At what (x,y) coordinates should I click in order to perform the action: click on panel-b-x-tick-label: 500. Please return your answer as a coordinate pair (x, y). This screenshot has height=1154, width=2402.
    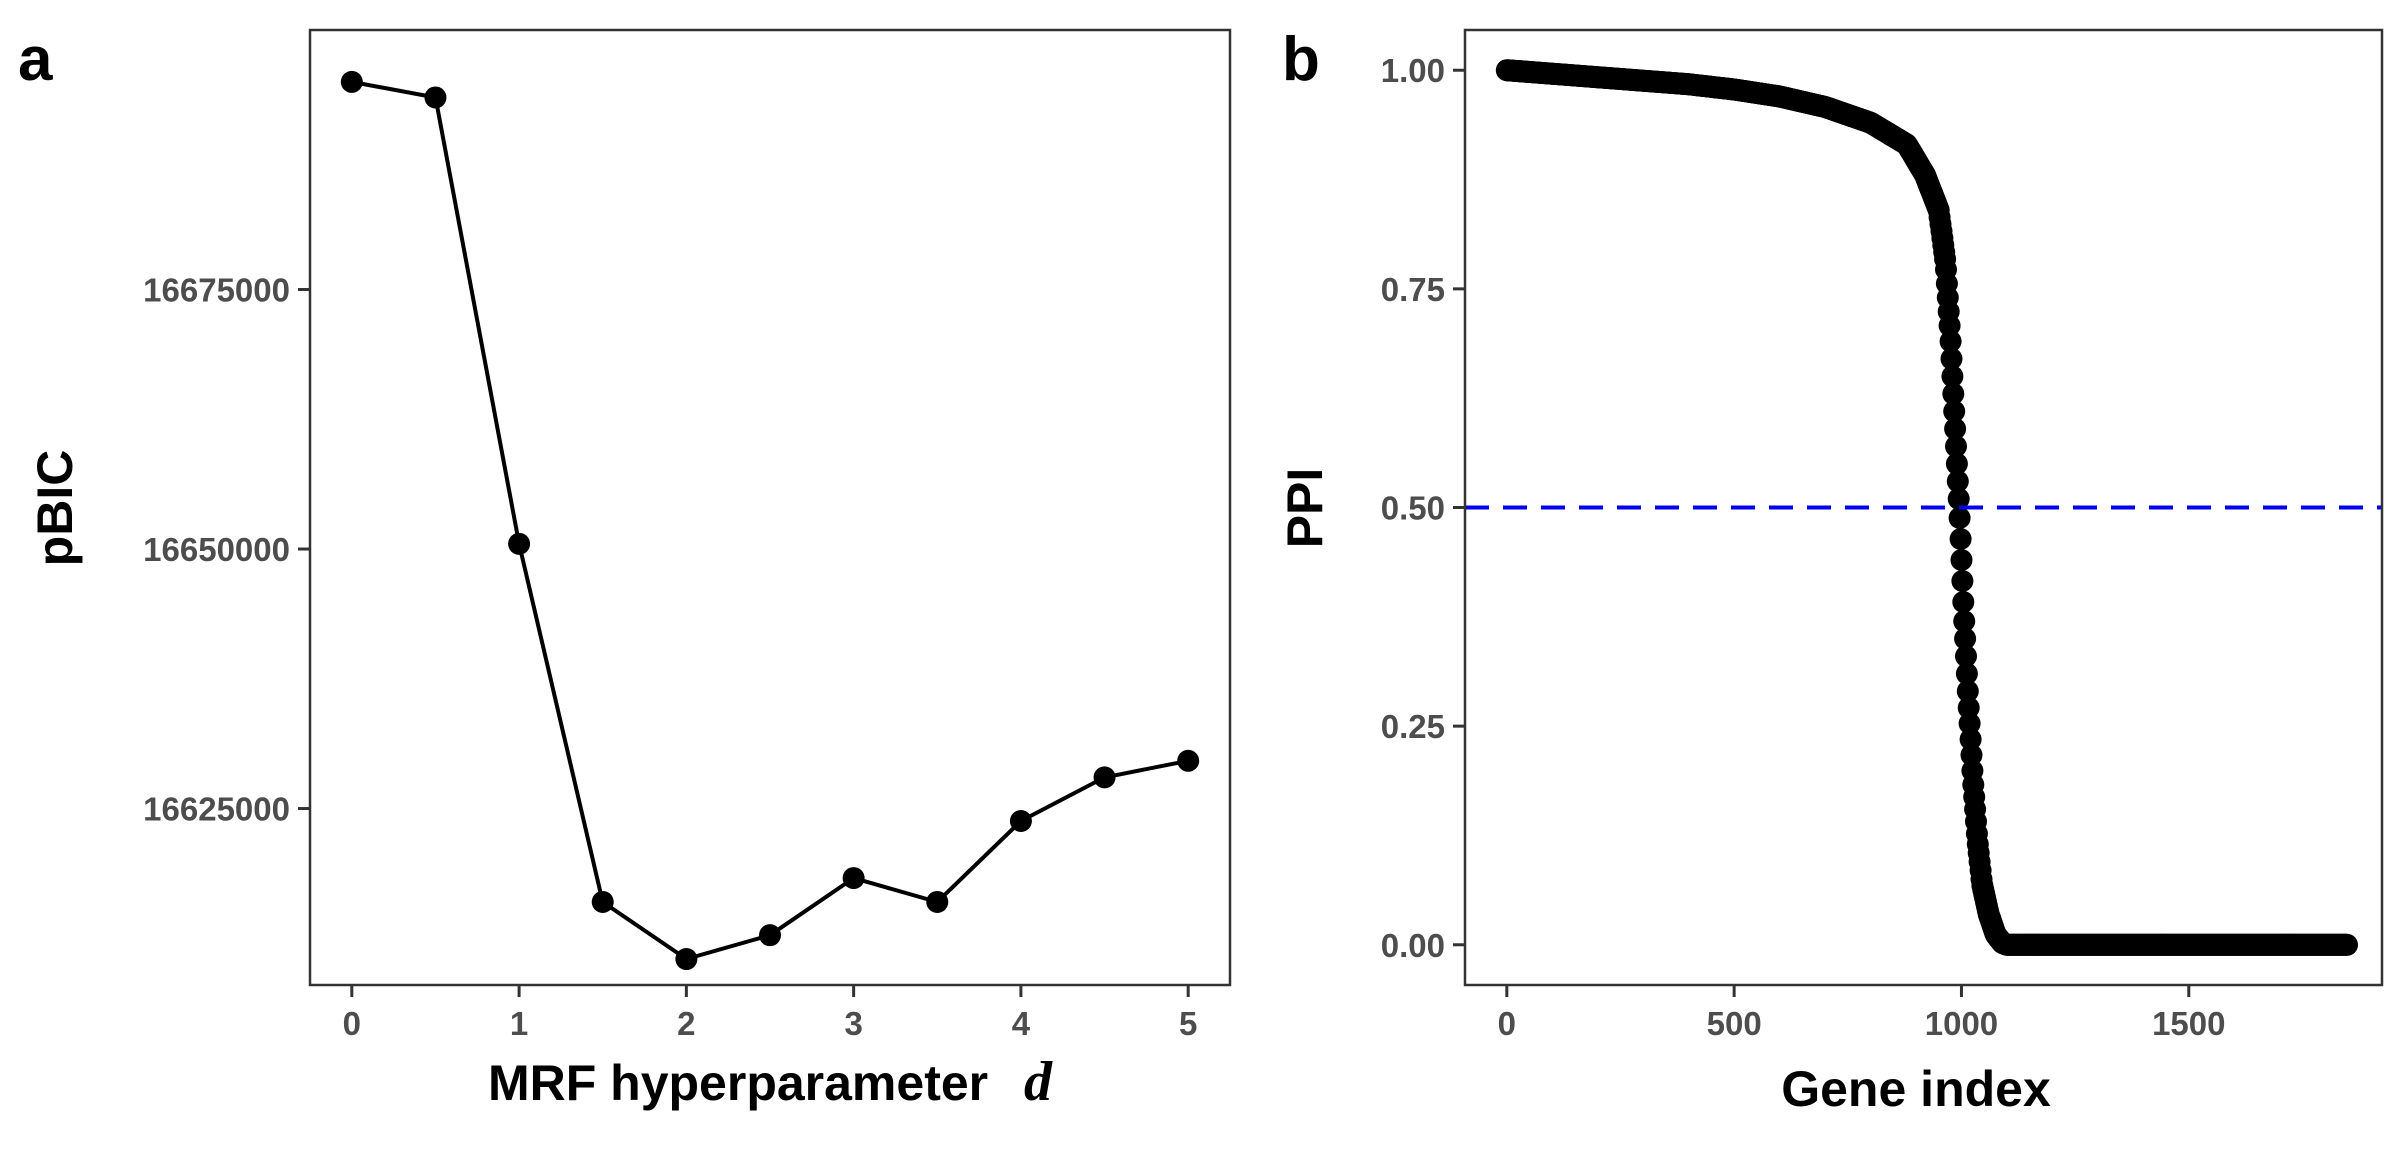
    Looking at the image, I should click on (1734, 1023).